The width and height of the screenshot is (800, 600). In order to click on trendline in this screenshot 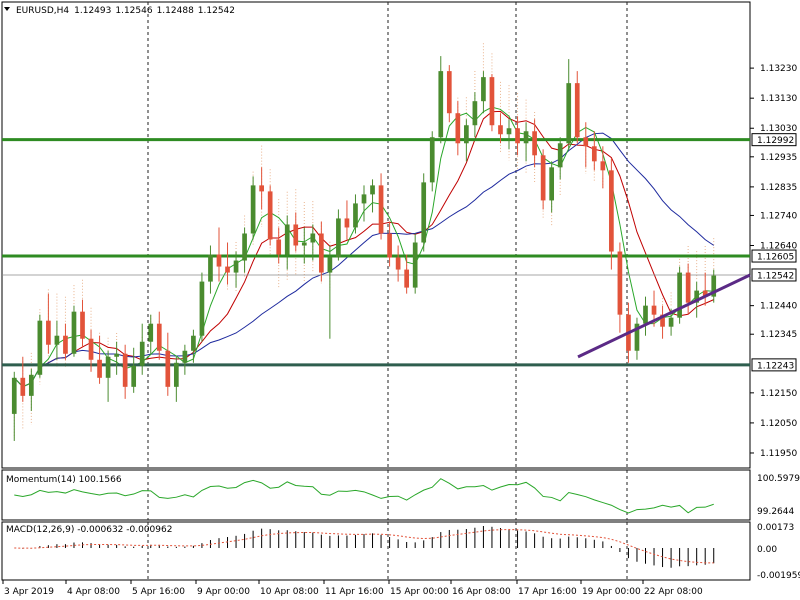, I will do `click(664, 316)`.